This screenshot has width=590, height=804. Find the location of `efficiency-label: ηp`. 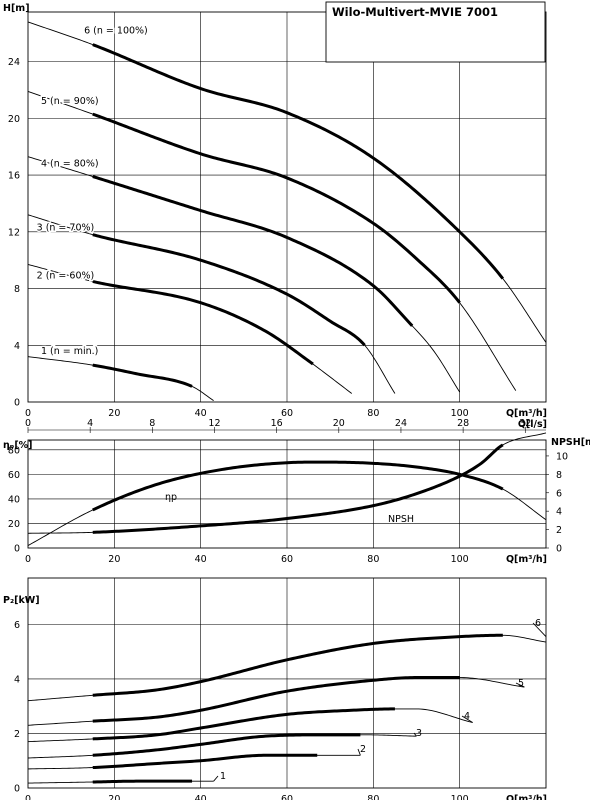

efficiency-label: ηp is located at coordinates (171, 497).